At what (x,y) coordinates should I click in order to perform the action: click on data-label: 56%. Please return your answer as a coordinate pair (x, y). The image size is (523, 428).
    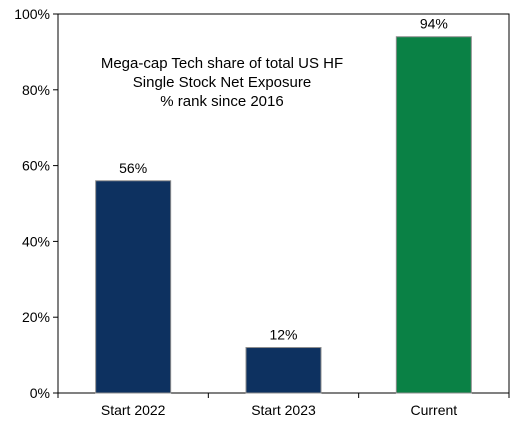
    Looking at the image, I should click on (133, 168).